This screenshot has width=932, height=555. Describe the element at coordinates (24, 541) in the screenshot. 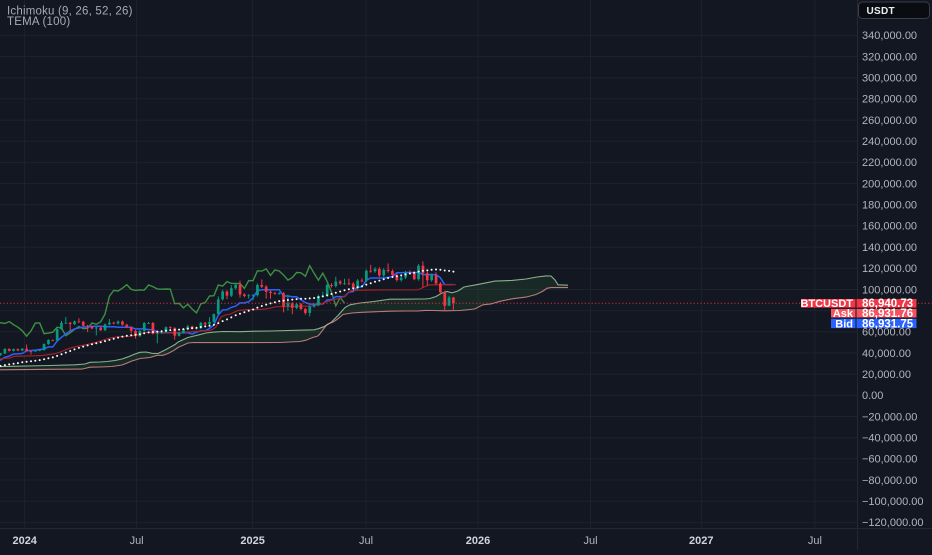

I see `svg-text: 2024` at that location.